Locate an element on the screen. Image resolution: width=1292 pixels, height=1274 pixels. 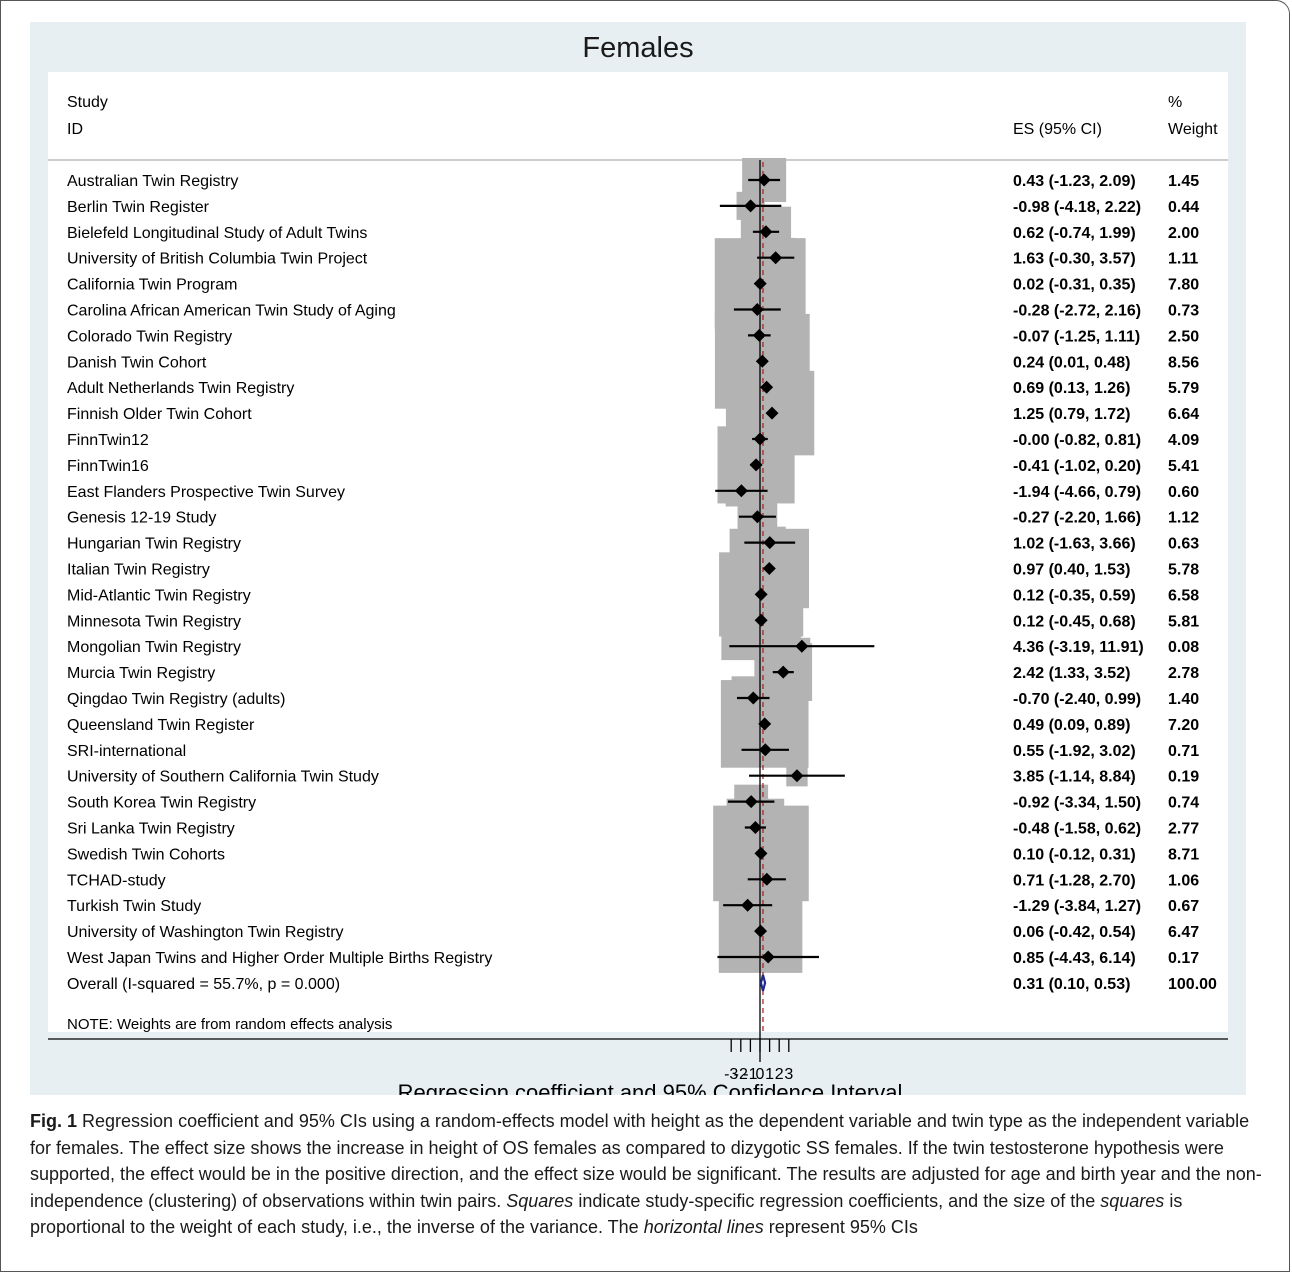
weight-label: 2.77 is located at coordinates (1183, 829).